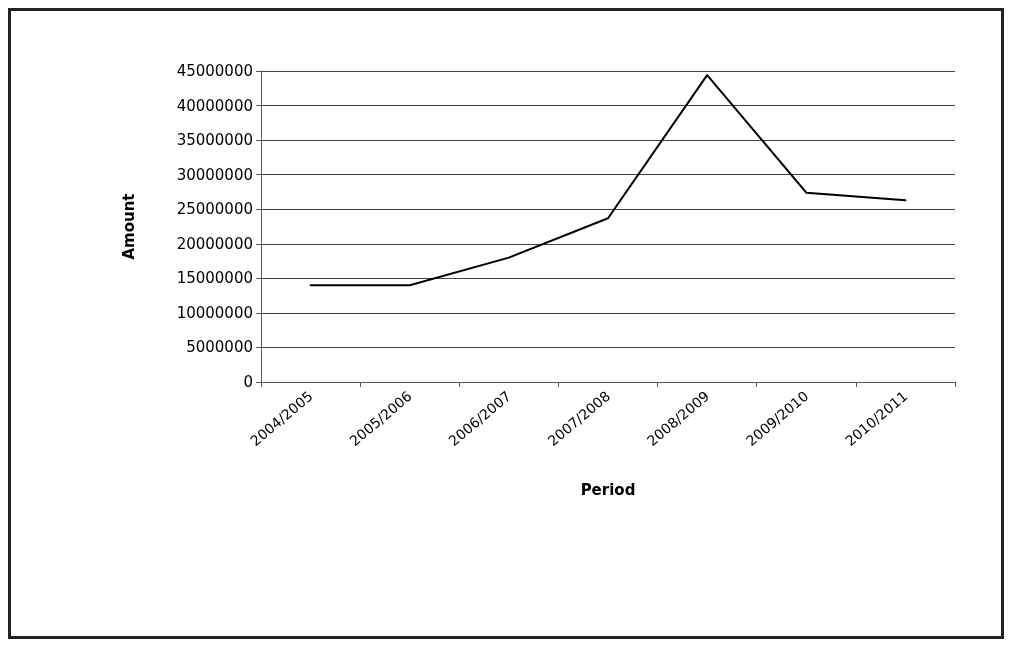 This screenshot has width=1016, height=651. What do you see at coordinates (214, 209) in the screenshot?
I see `y-tick-label: 25000000` at bounding box center [214, 209].